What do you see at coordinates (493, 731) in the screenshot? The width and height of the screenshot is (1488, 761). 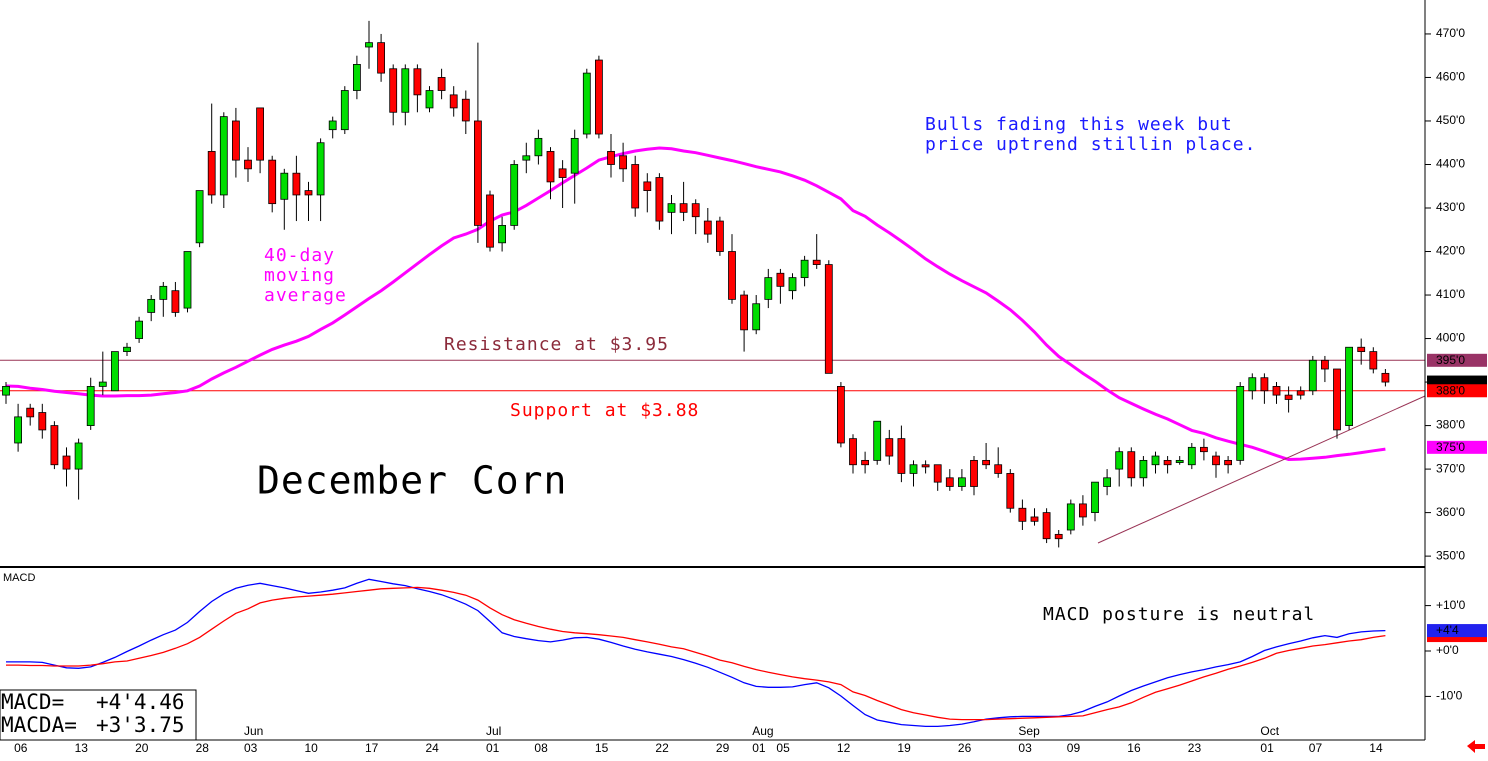 I see `month-label: Jul` at bounding box center [493, 731].